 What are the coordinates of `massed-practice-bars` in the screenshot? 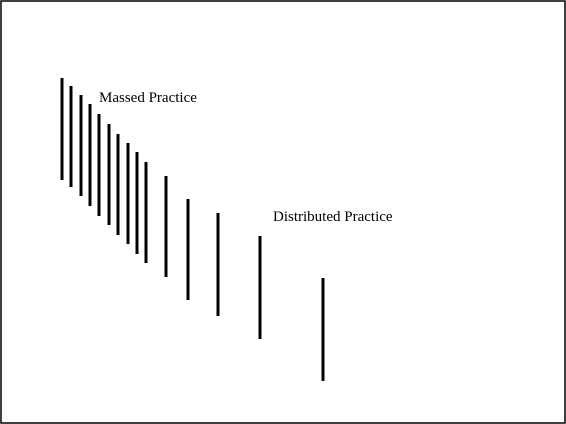 It's located at (104, 170).